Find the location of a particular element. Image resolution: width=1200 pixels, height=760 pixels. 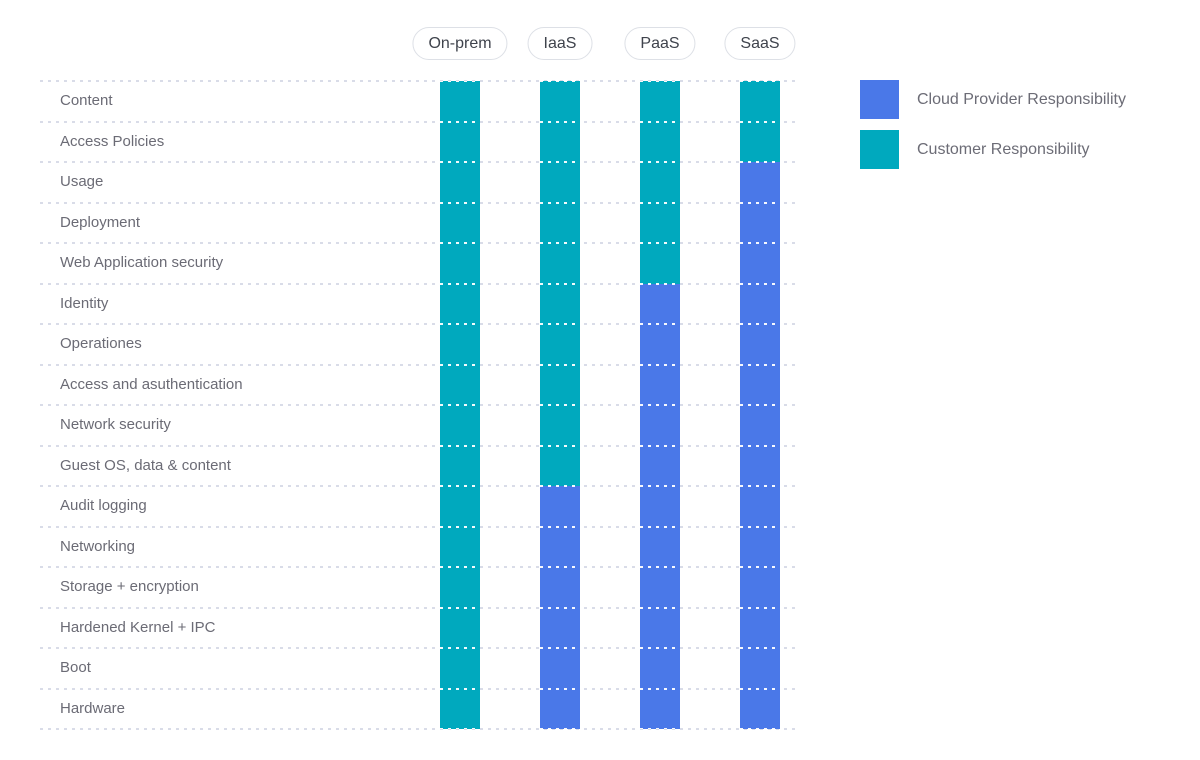

customer-color-swatch is located at coordinates (879, 149).